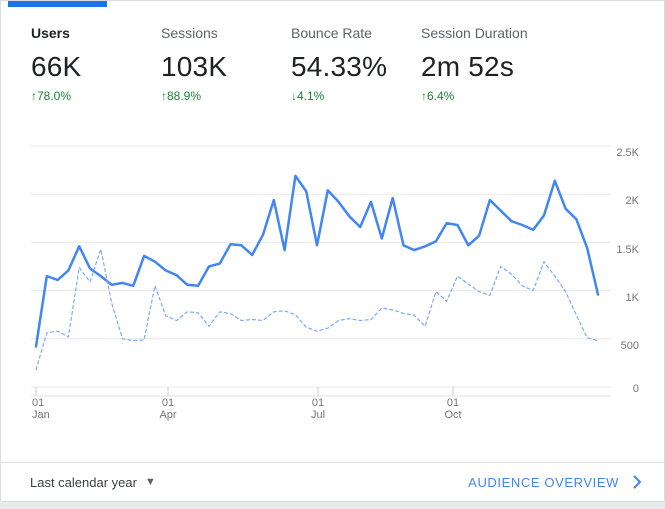 Image resolution: width=665 pixels, height=509 pixels. I want to click on x-tick-label: 01 Oct, so click(453, 409).